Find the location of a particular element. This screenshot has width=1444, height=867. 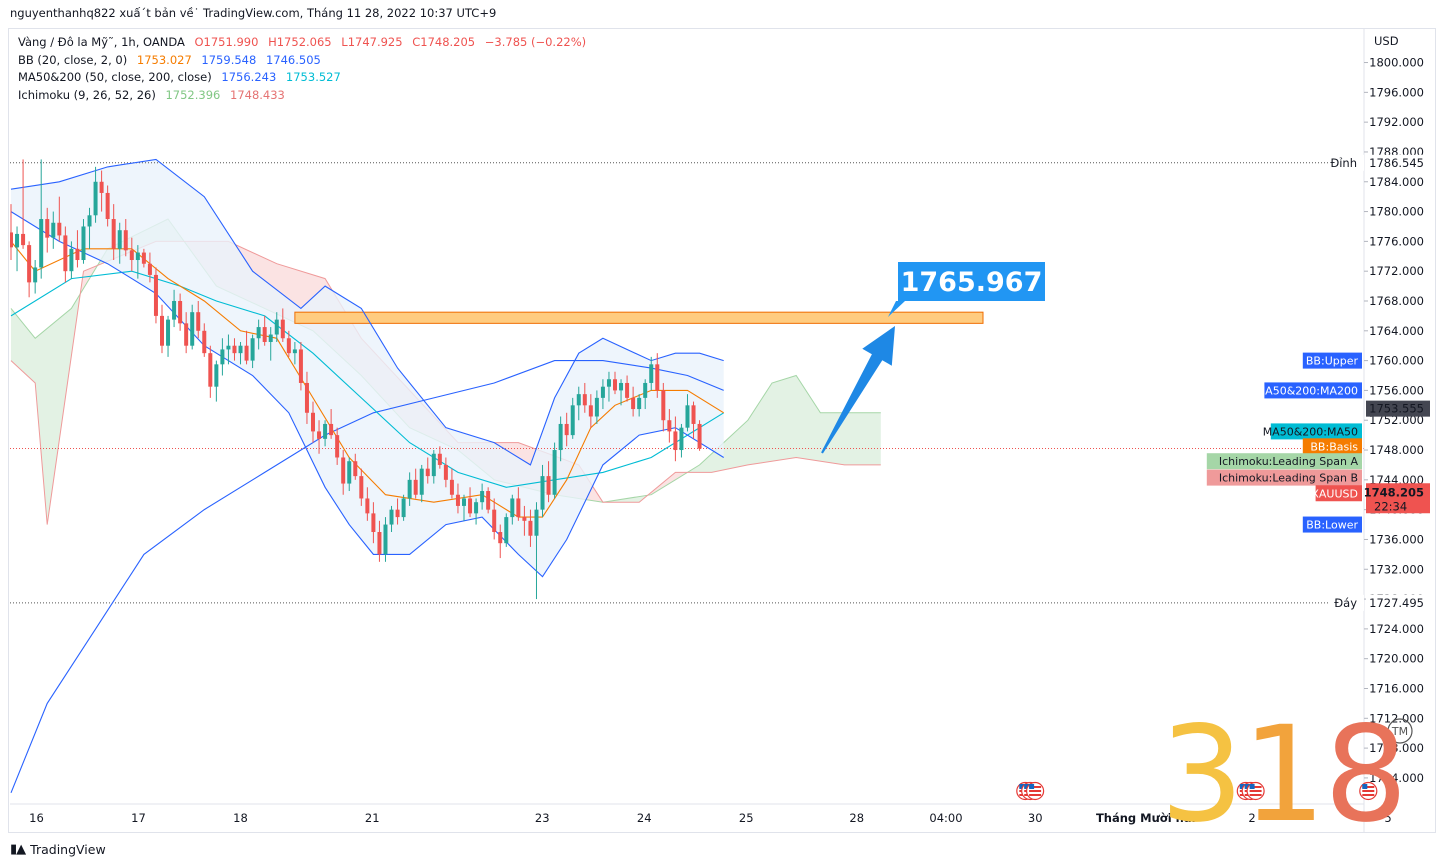

high-value: 1786.545 is located at coordinates (1396, 163).